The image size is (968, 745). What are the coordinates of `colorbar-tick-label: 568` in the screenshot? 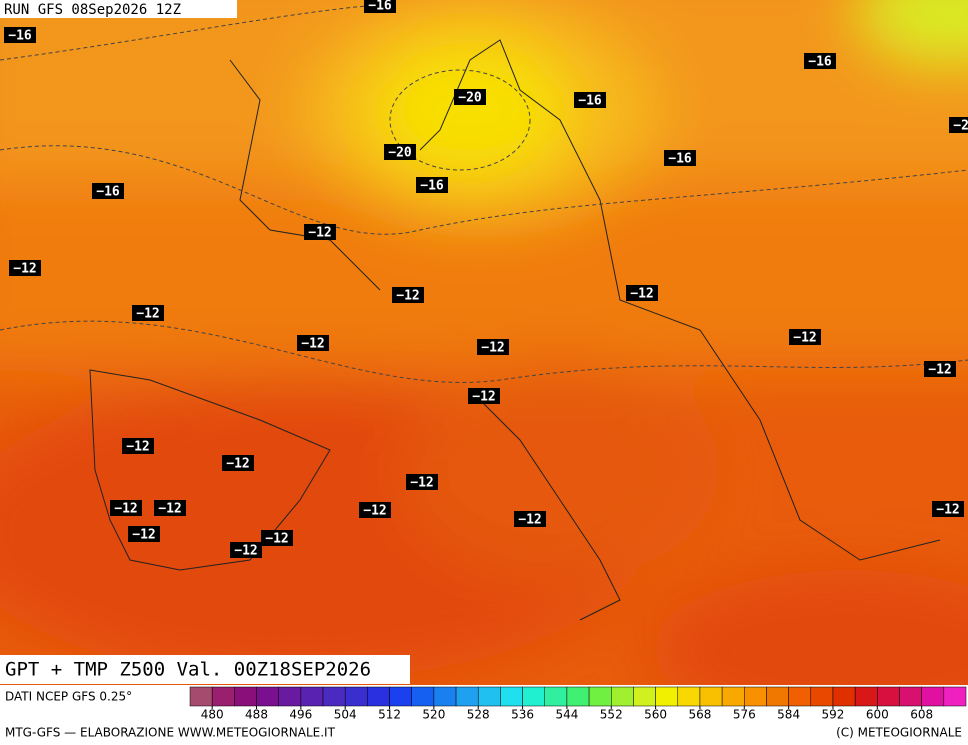 It's located at (699, 715).